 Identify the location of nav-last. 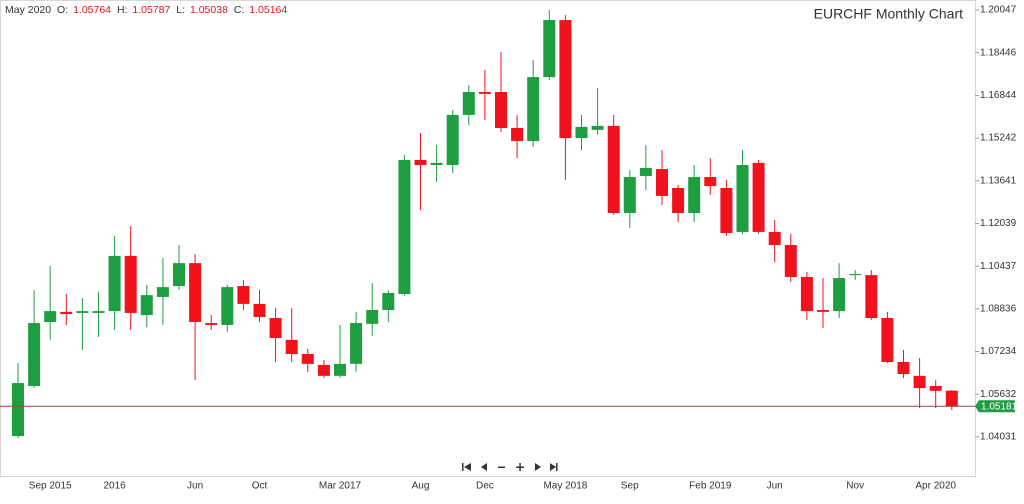
(554, 467).